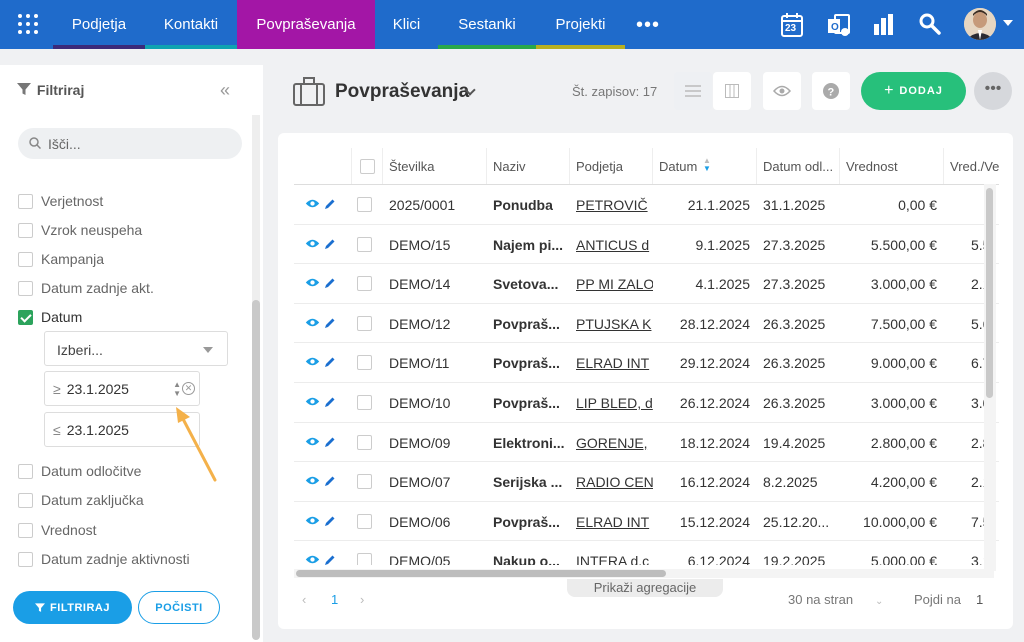  Describe the element at coordinates (732, 91) in the screenshot. I see `kanban-view-button` at that location.